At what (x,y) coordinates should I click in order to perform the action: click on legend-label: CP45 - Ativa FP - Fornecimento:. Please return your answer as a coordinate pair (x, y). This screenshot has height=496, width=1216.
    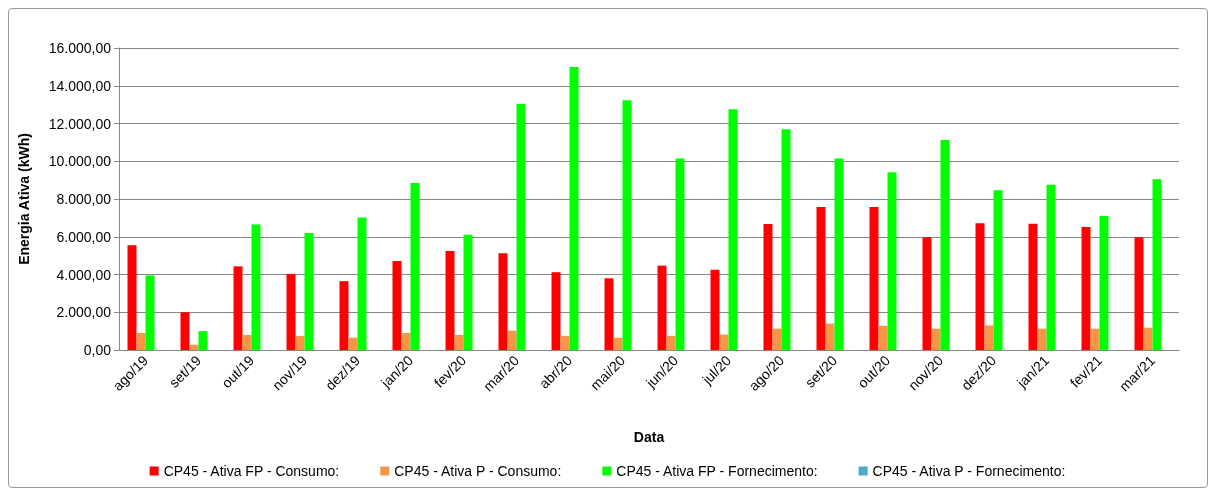
    Looking at the image, I should click on (717, 471).